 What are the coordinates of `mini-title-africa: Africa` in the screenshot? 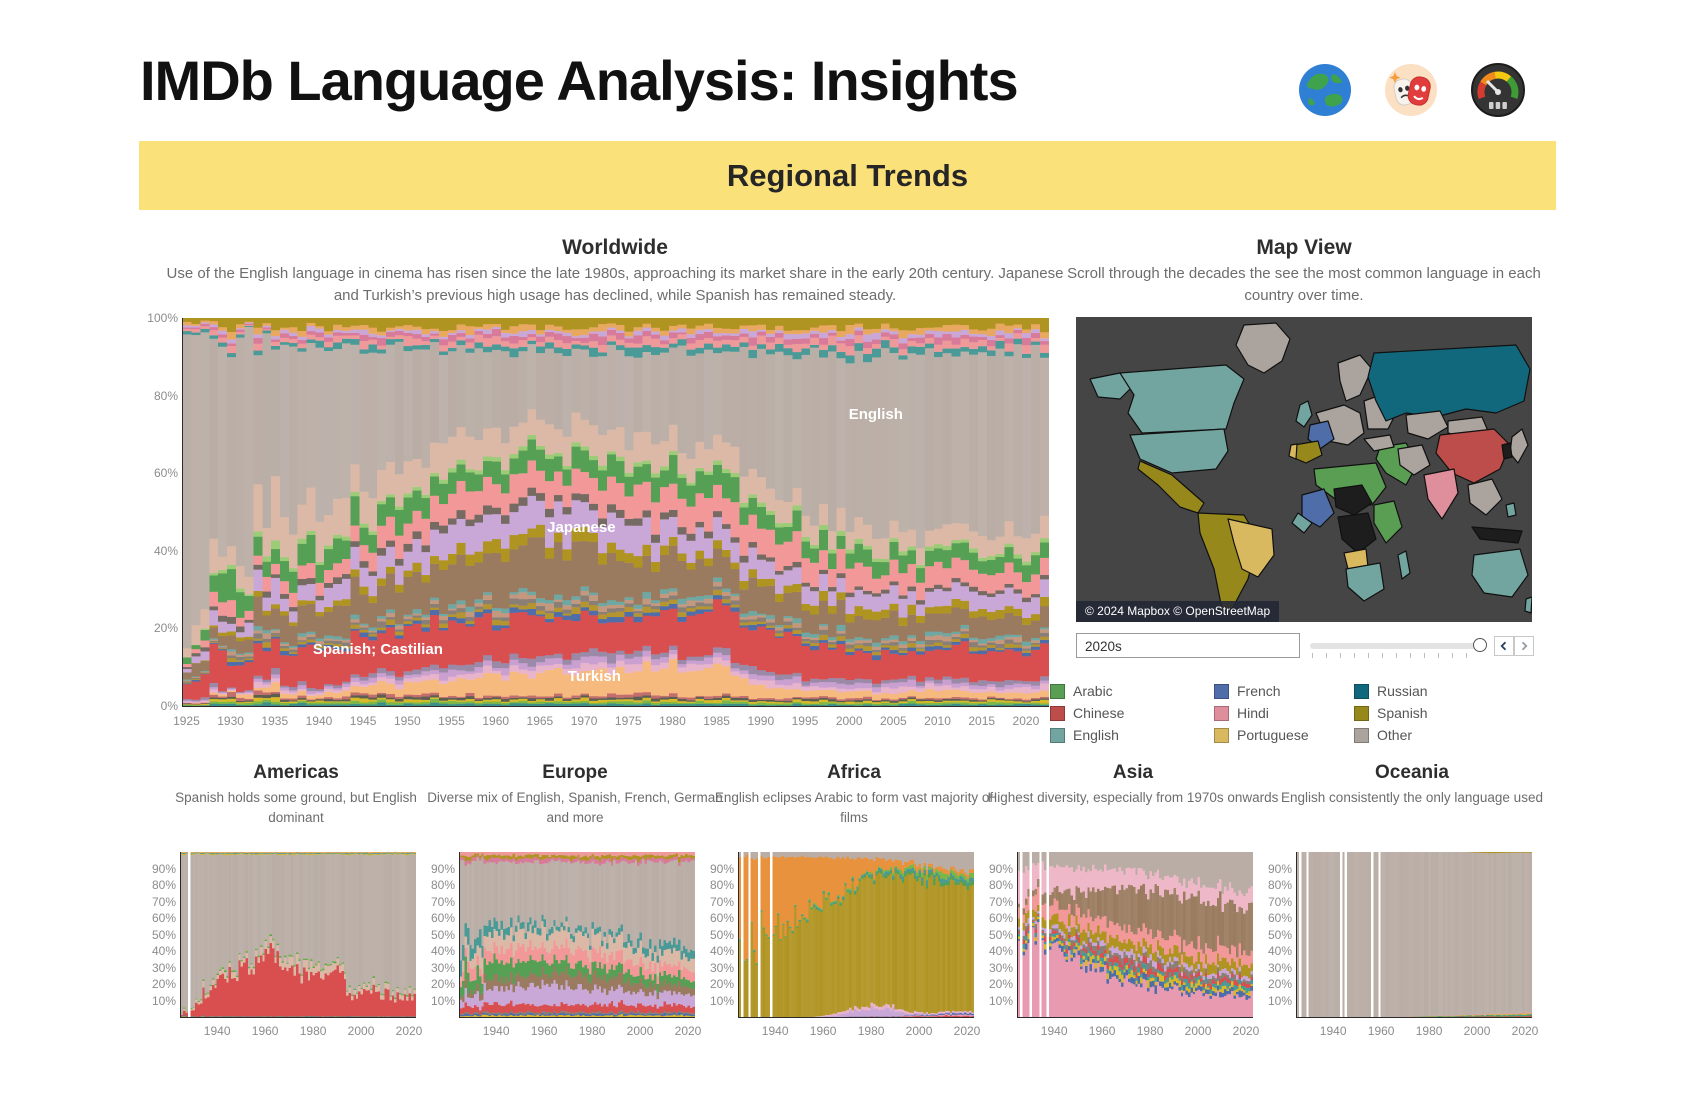 It's located at (854, 772).